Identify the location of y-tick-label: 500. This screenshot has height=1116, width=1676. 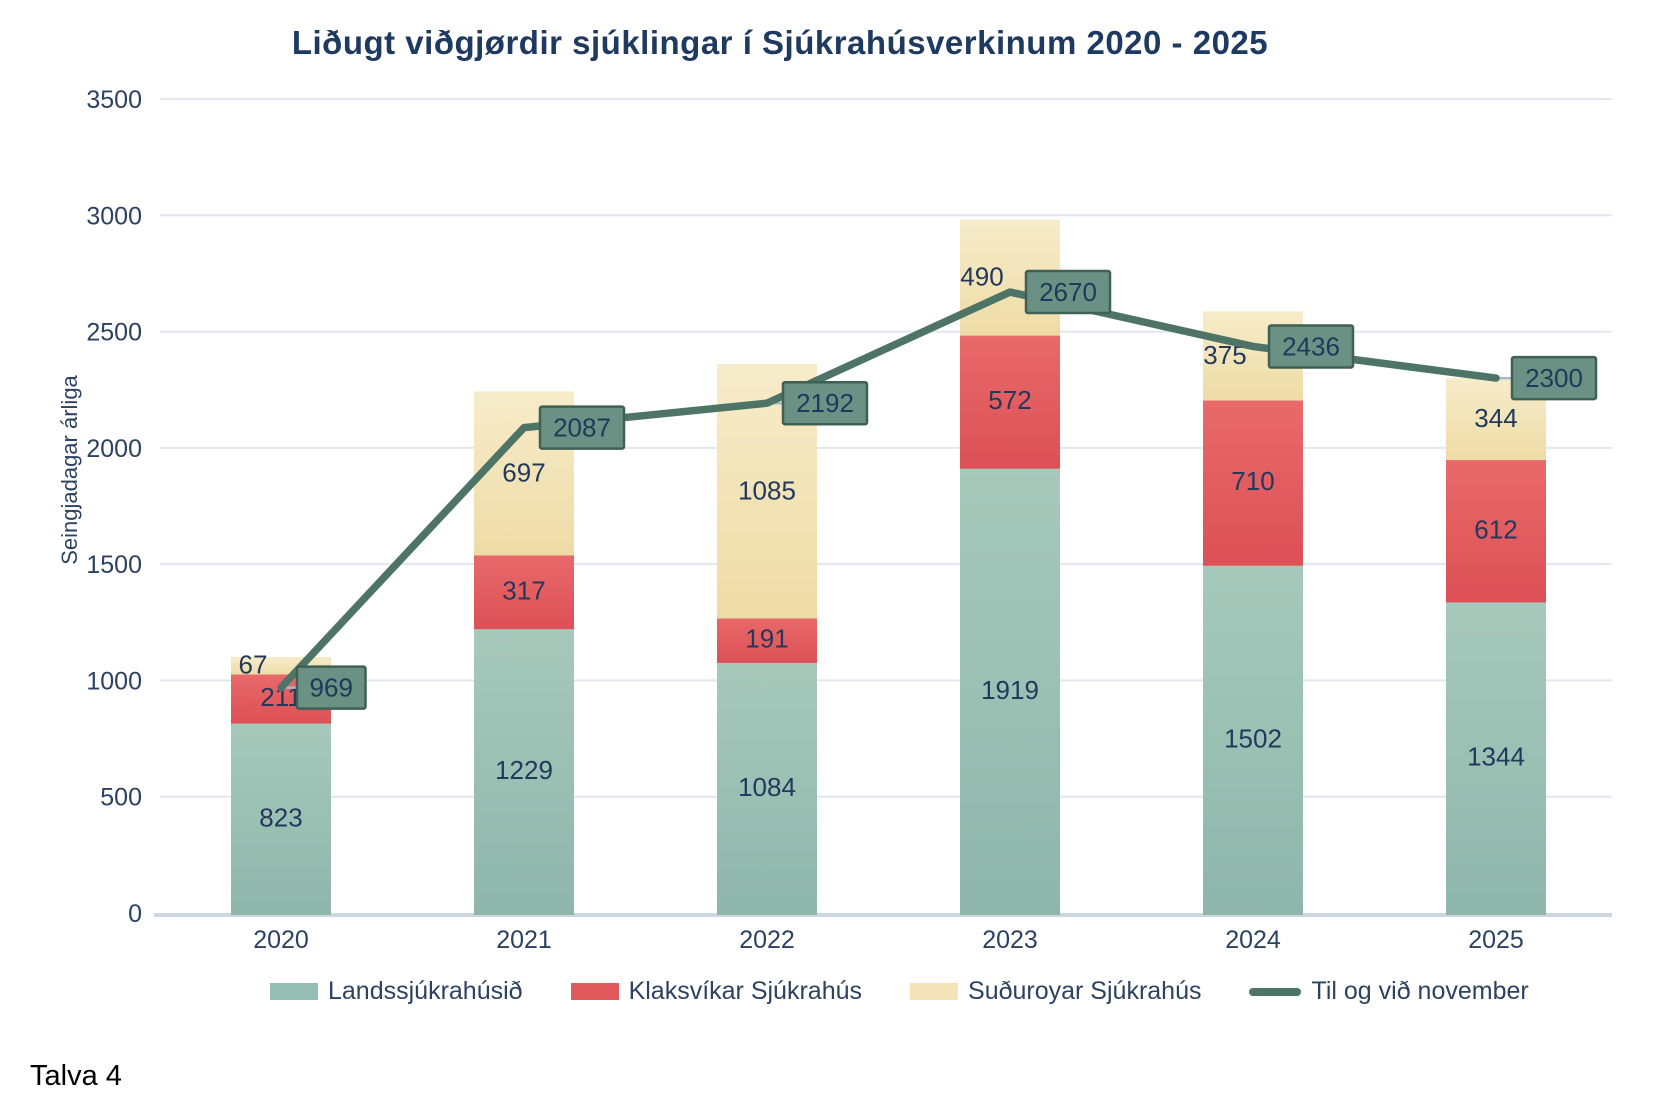
(121, 798).